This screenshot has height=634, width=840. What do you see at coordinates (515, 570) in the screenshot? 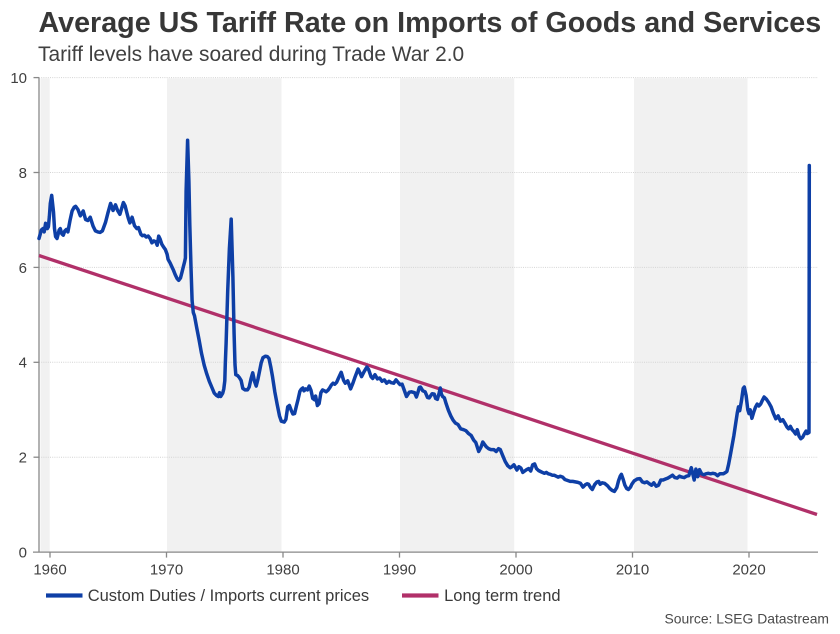
I see `svg-text: 2000` at bounding box center [515, 570].